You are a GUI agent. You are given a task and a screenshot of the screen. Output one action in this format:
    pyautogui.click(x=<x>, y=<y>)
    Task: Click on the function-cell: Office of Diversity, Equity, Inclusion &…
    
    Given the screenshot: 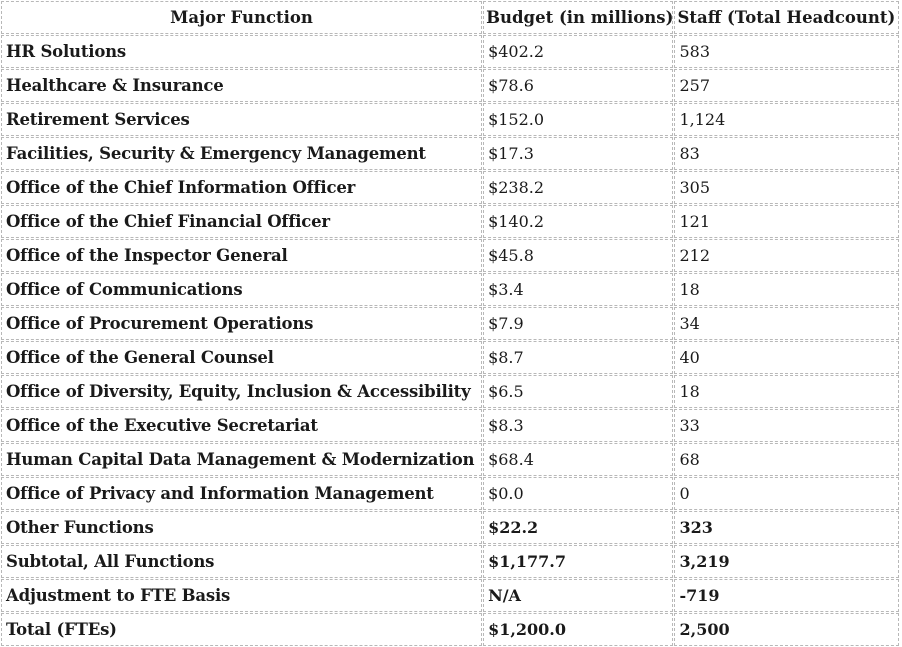 What is the action you would take?
    pyautogui.click(x=242, y=391)
    